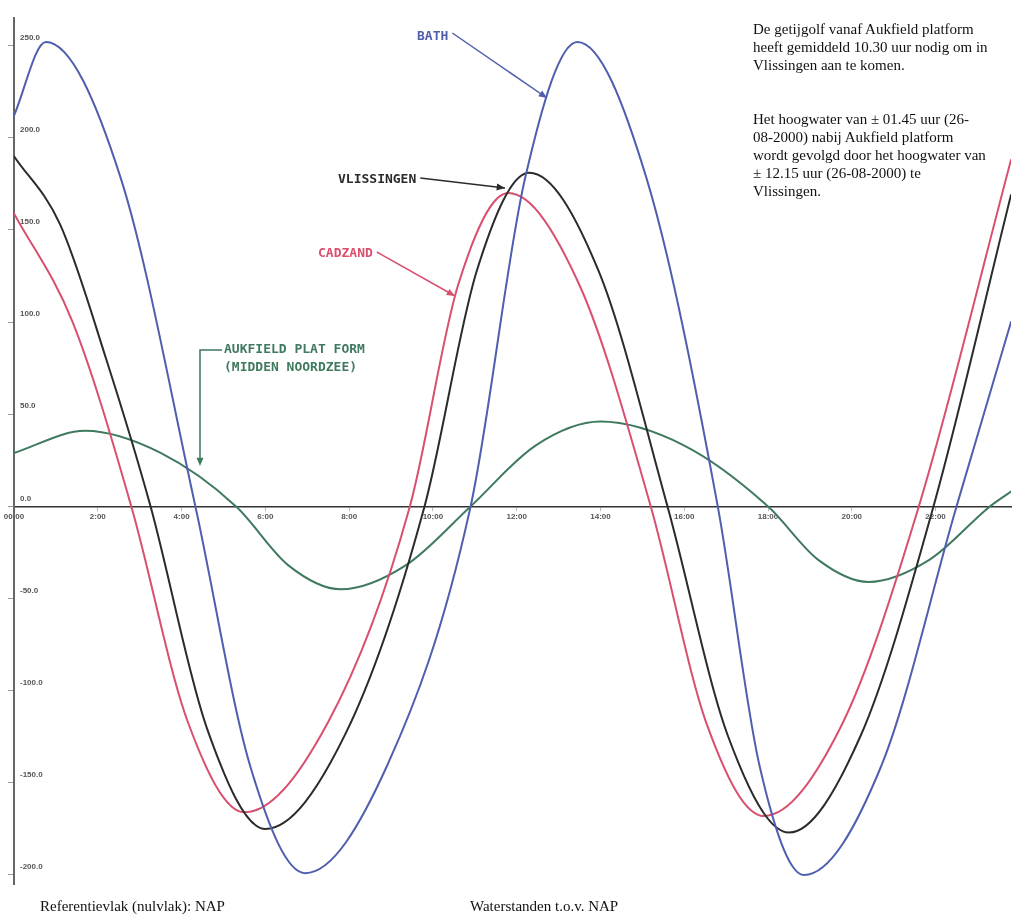  What do you see at coordinates (433, 517) in the screenshot?
I see `x-tick-label: 10:00` at bounding box center [433, 517].